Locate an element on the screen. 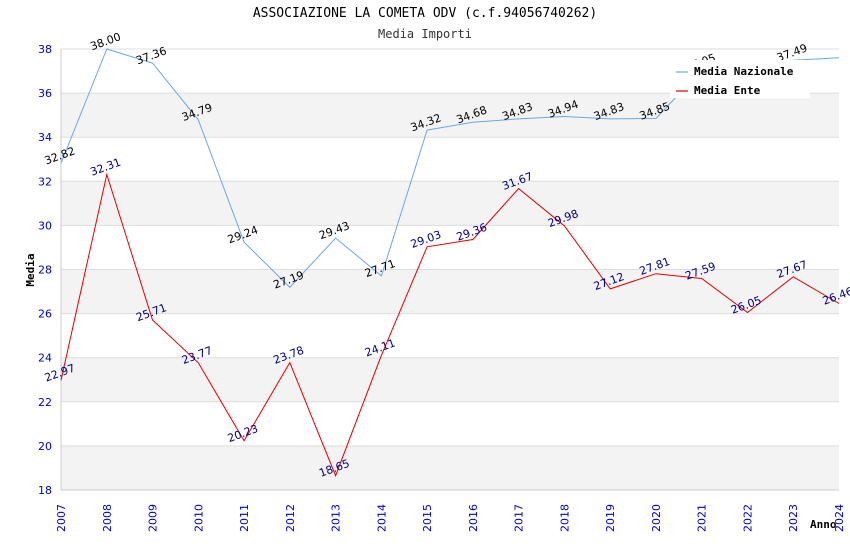 This screenshot has height=550, width=850. x-tick-label: 2009 is located at coordinates (153, 518).